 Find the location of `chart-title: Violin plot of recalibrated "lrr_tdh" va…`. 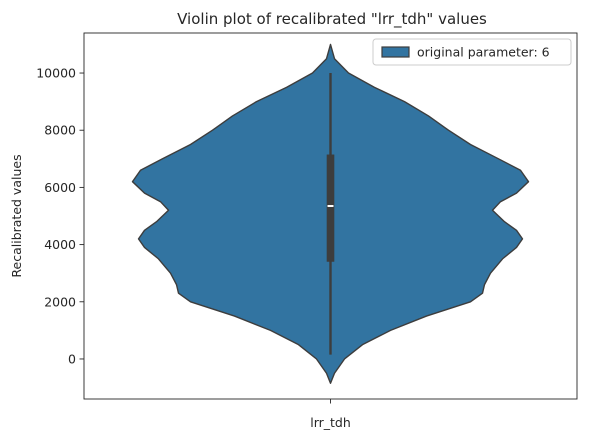

chart-title: Violin plot of recalibrated "lrr_tdh" va… is located at coordinates (332, 19).